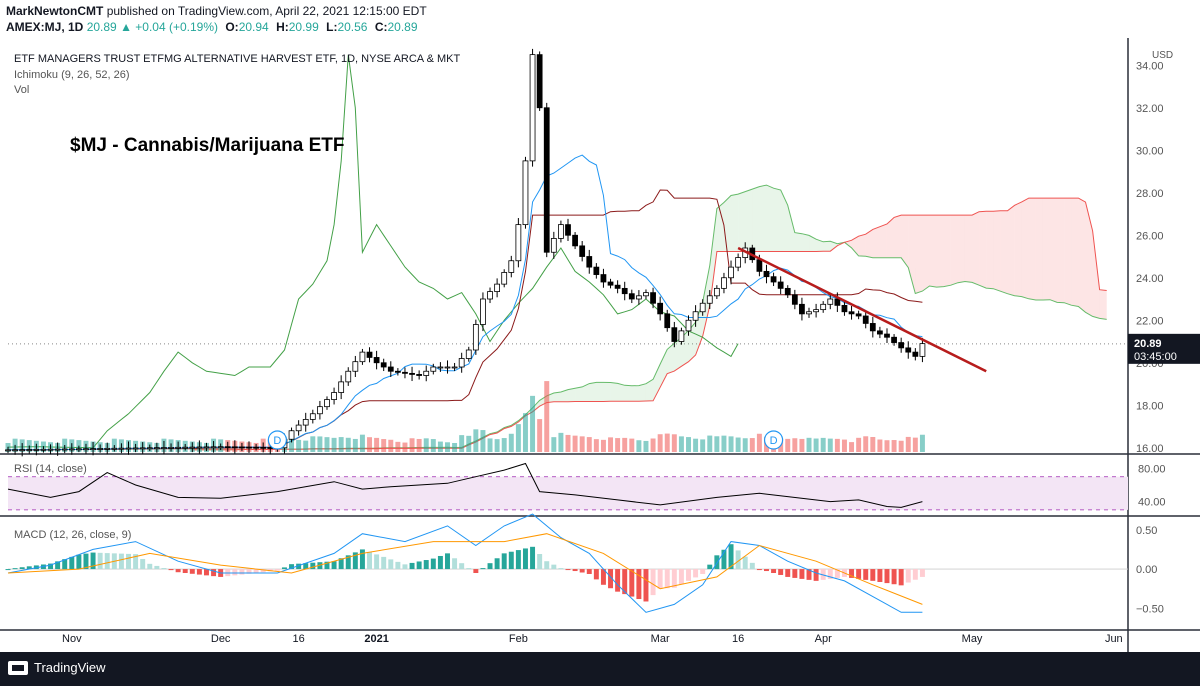  Describe the element at coordinates (1150, 406) in the screenshot. I see `price-tick-label: 18.00` at that location.